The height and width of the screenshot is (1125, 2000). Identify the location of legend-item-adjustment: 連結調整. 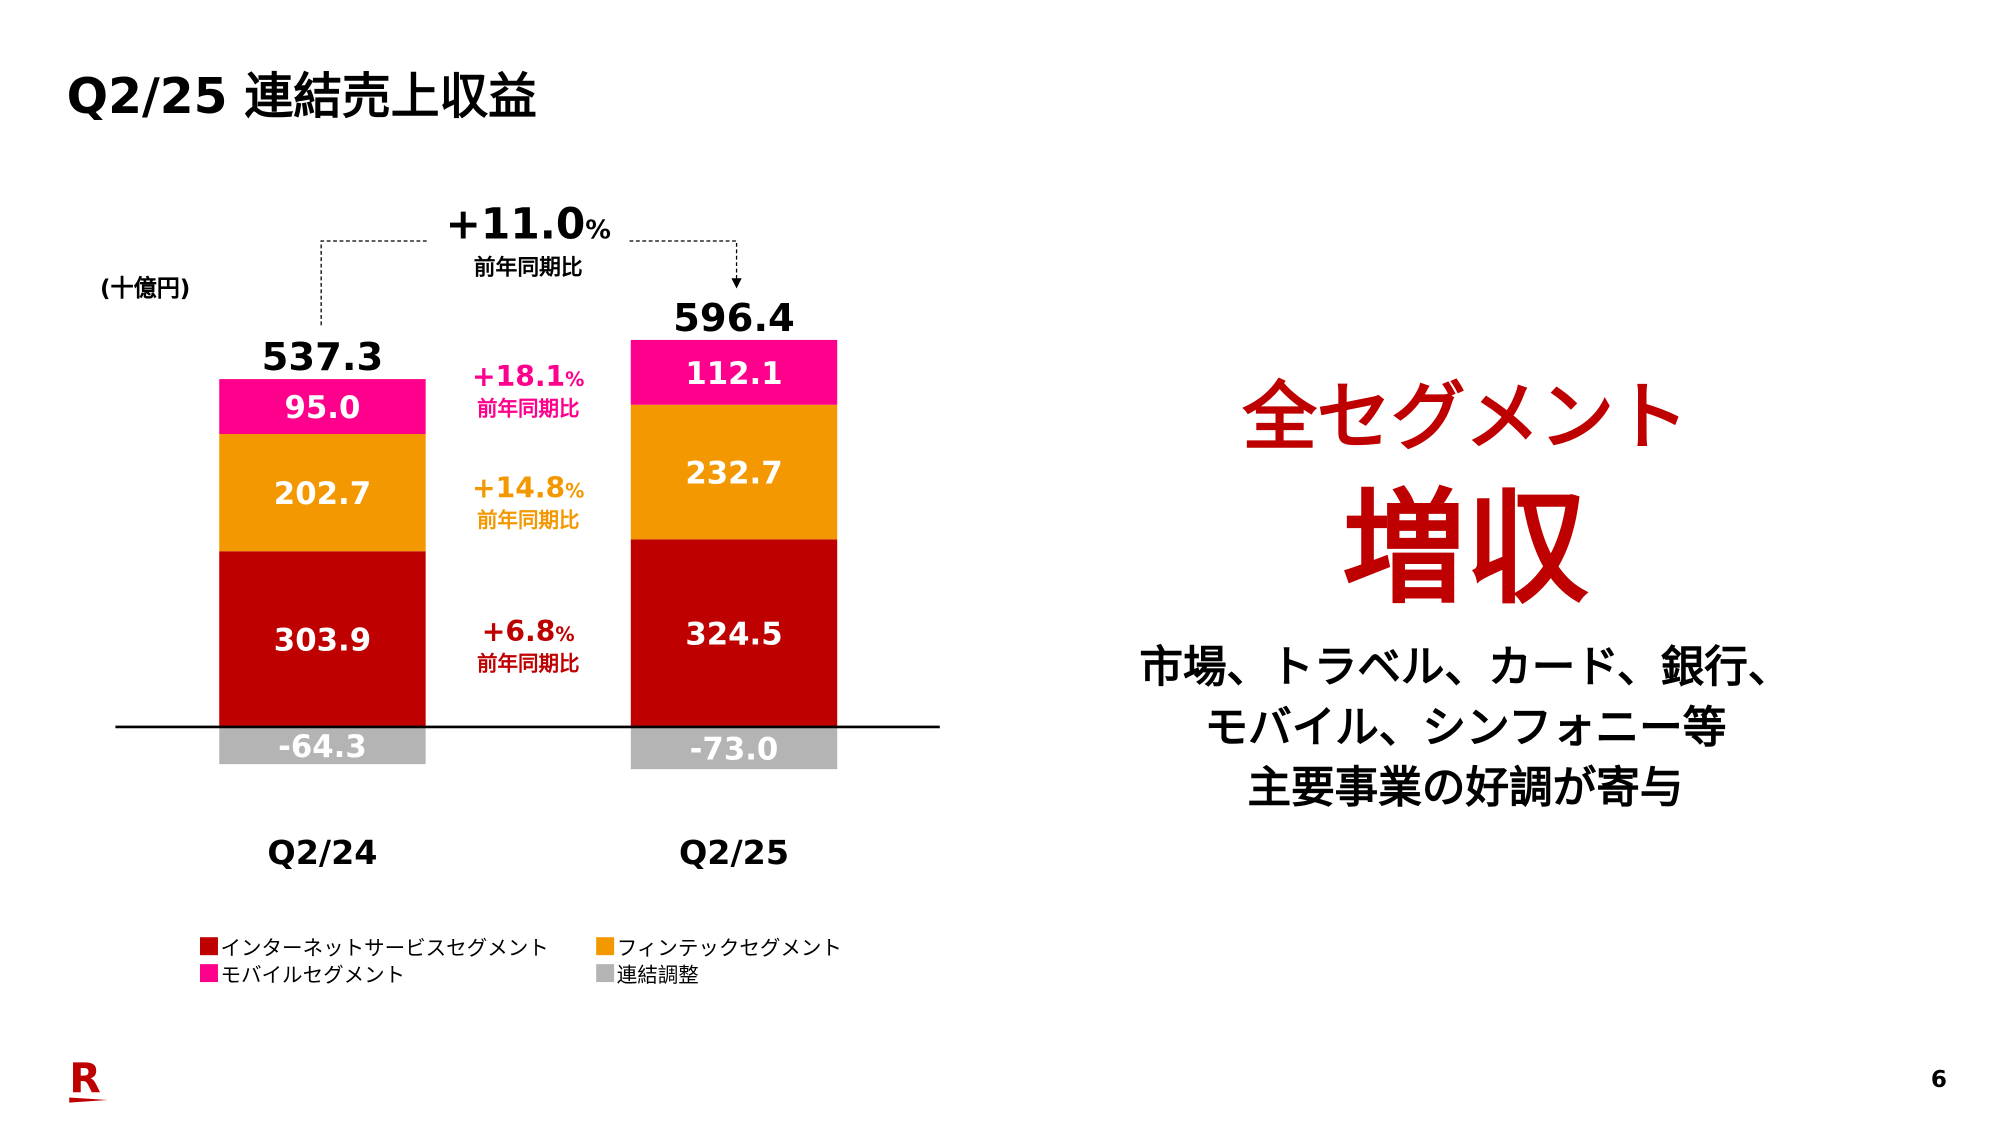
(647, 973).